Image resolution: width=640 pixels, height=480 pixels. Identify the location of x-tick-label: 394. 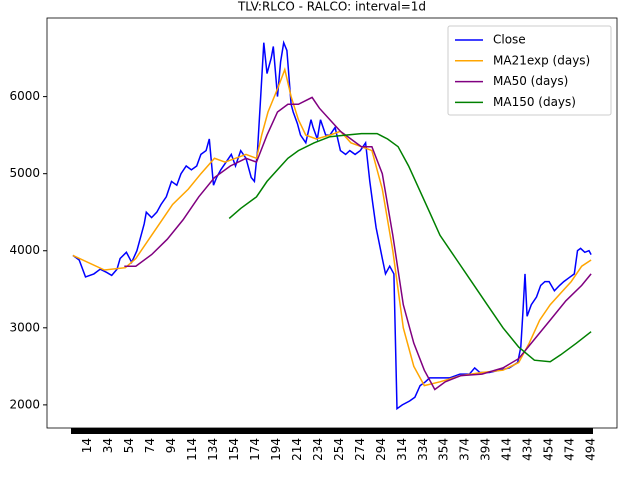
(486, 449).